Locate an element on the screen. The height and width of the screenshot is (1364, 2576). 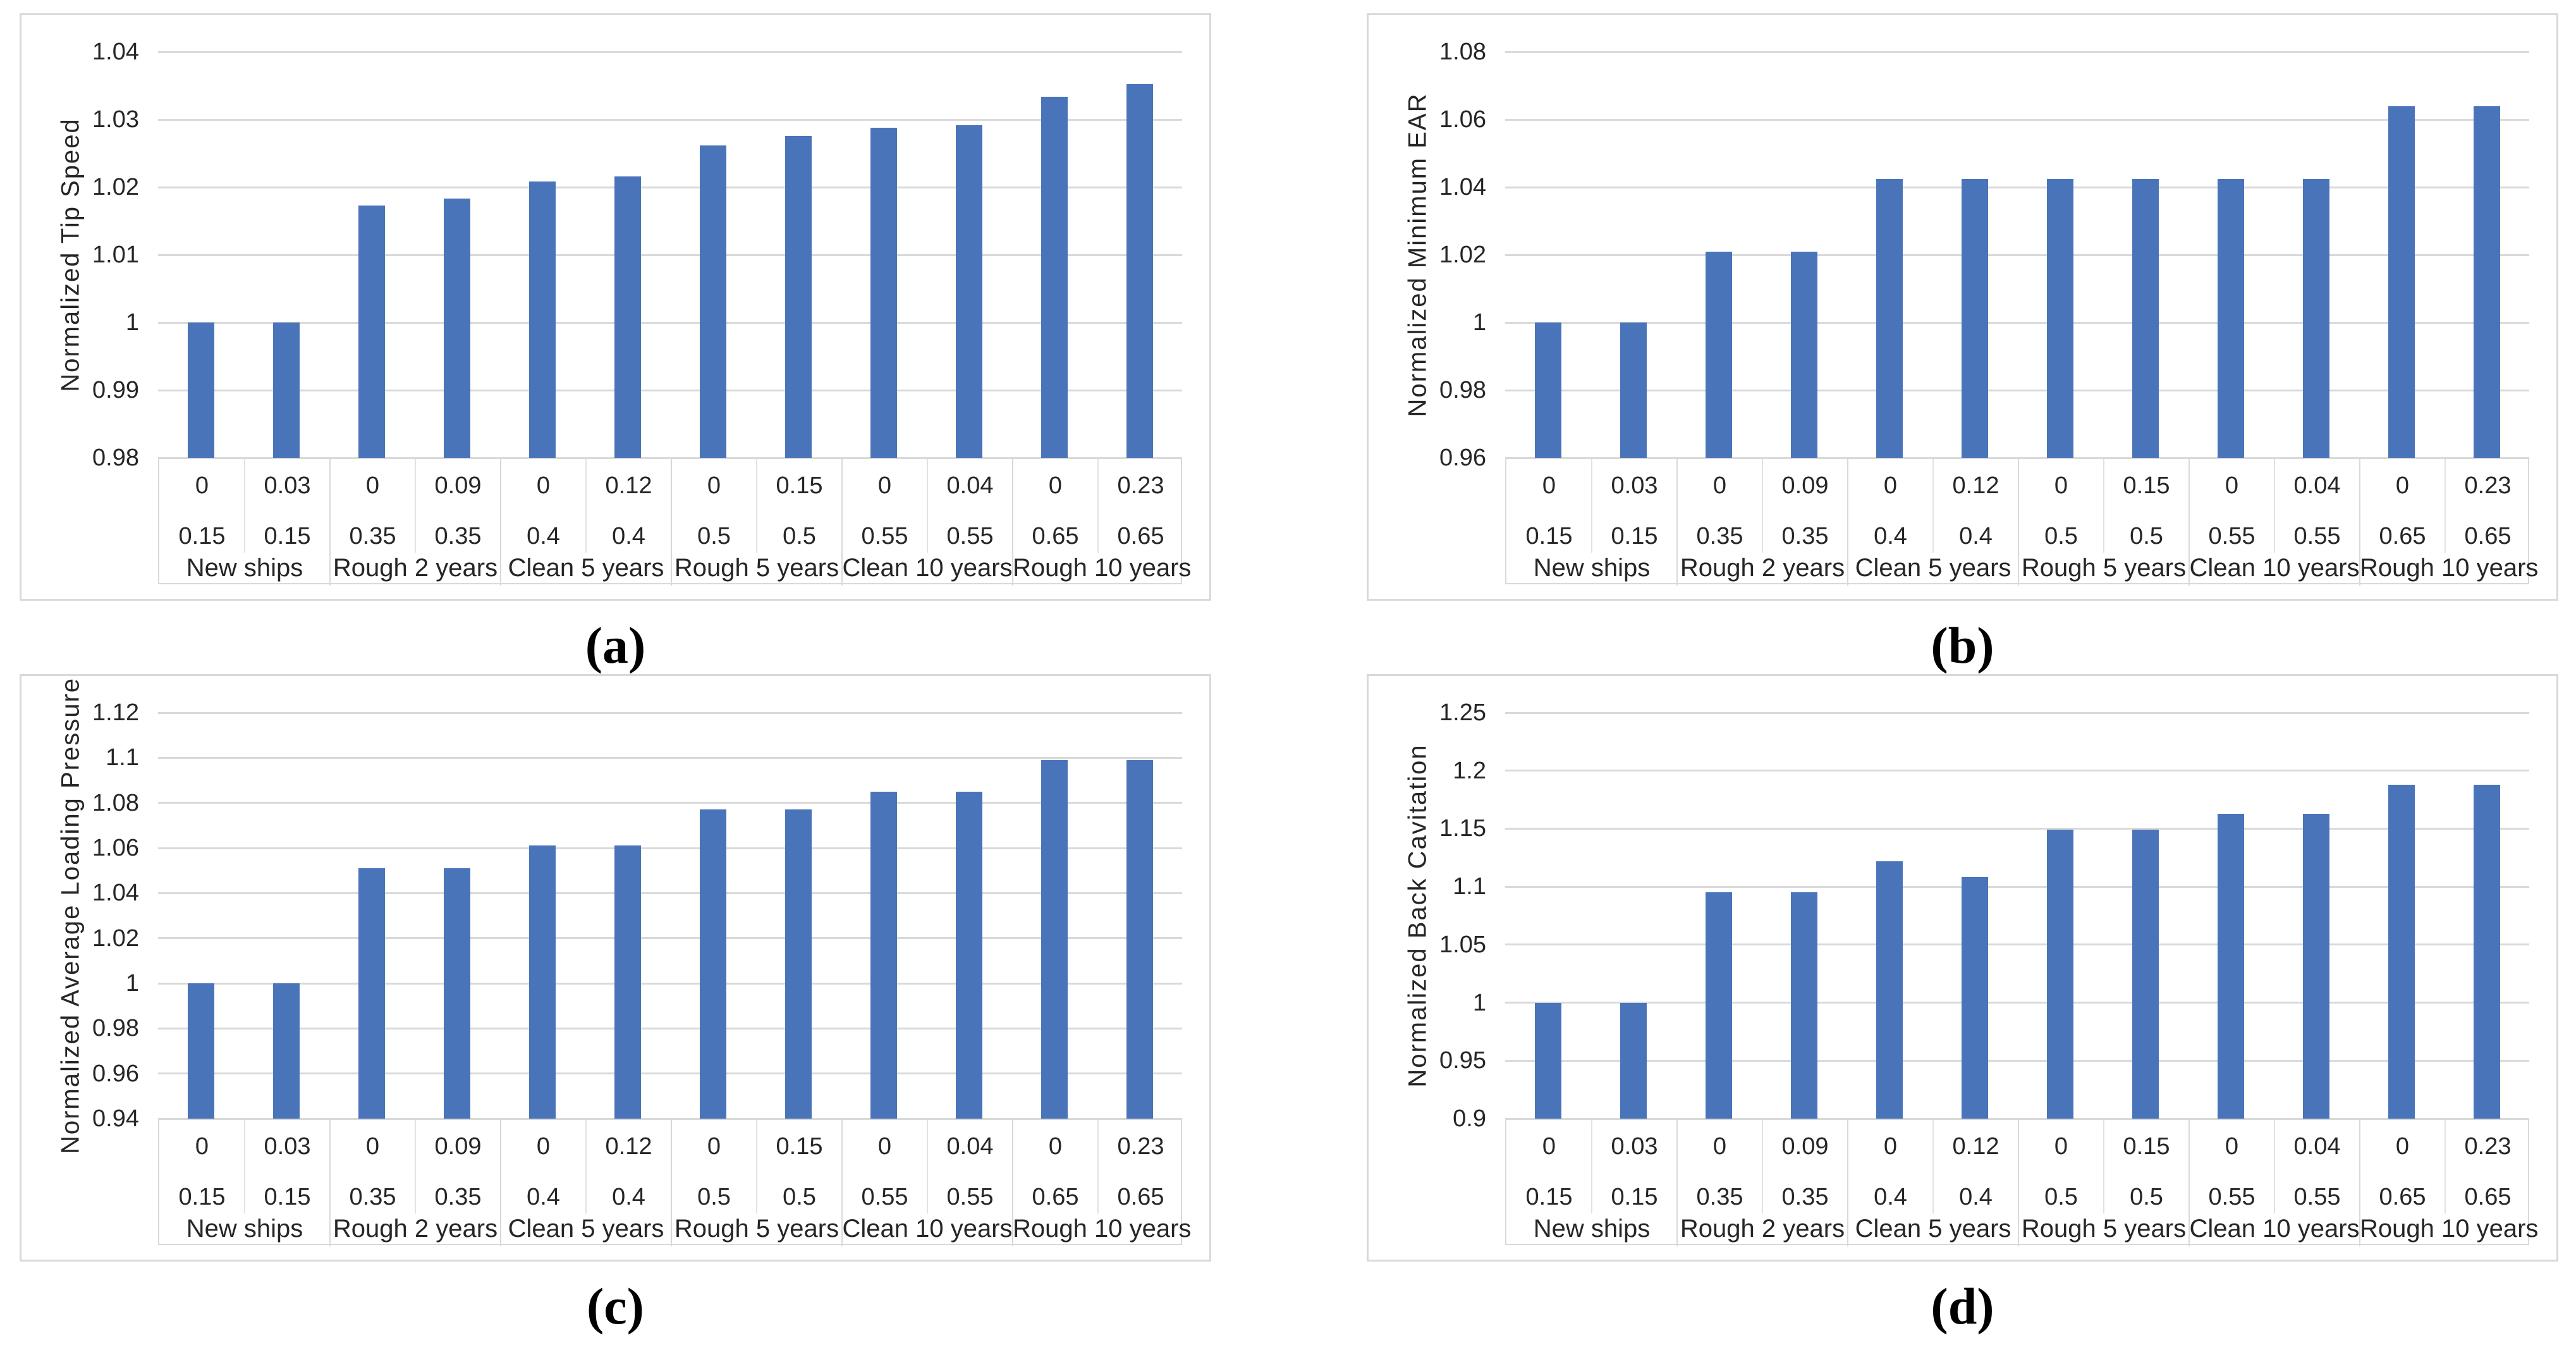
caption-b: (b) is located at coordinates (1962, 645).